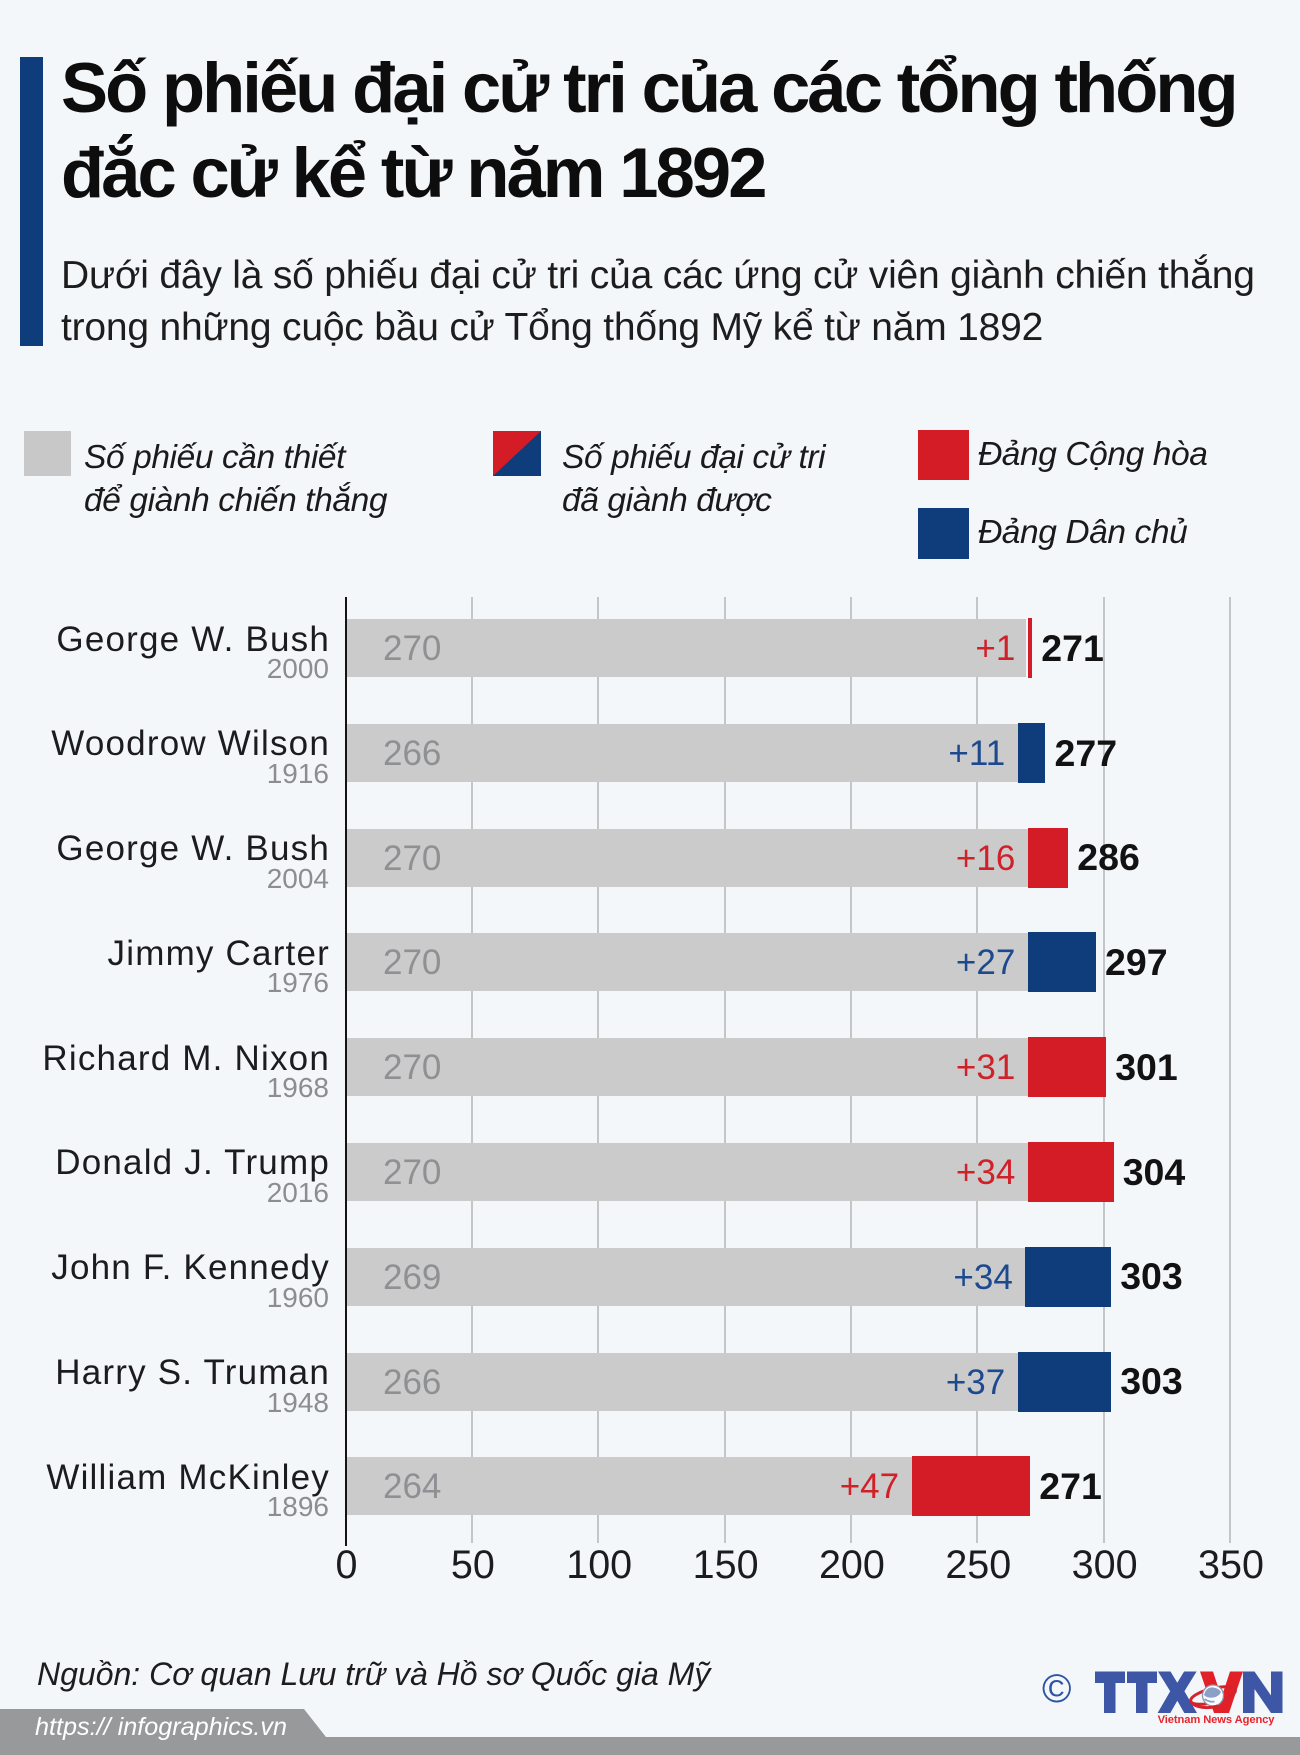  I want to click on svg-text: https:// infographics.vn, so click(161, 1727).